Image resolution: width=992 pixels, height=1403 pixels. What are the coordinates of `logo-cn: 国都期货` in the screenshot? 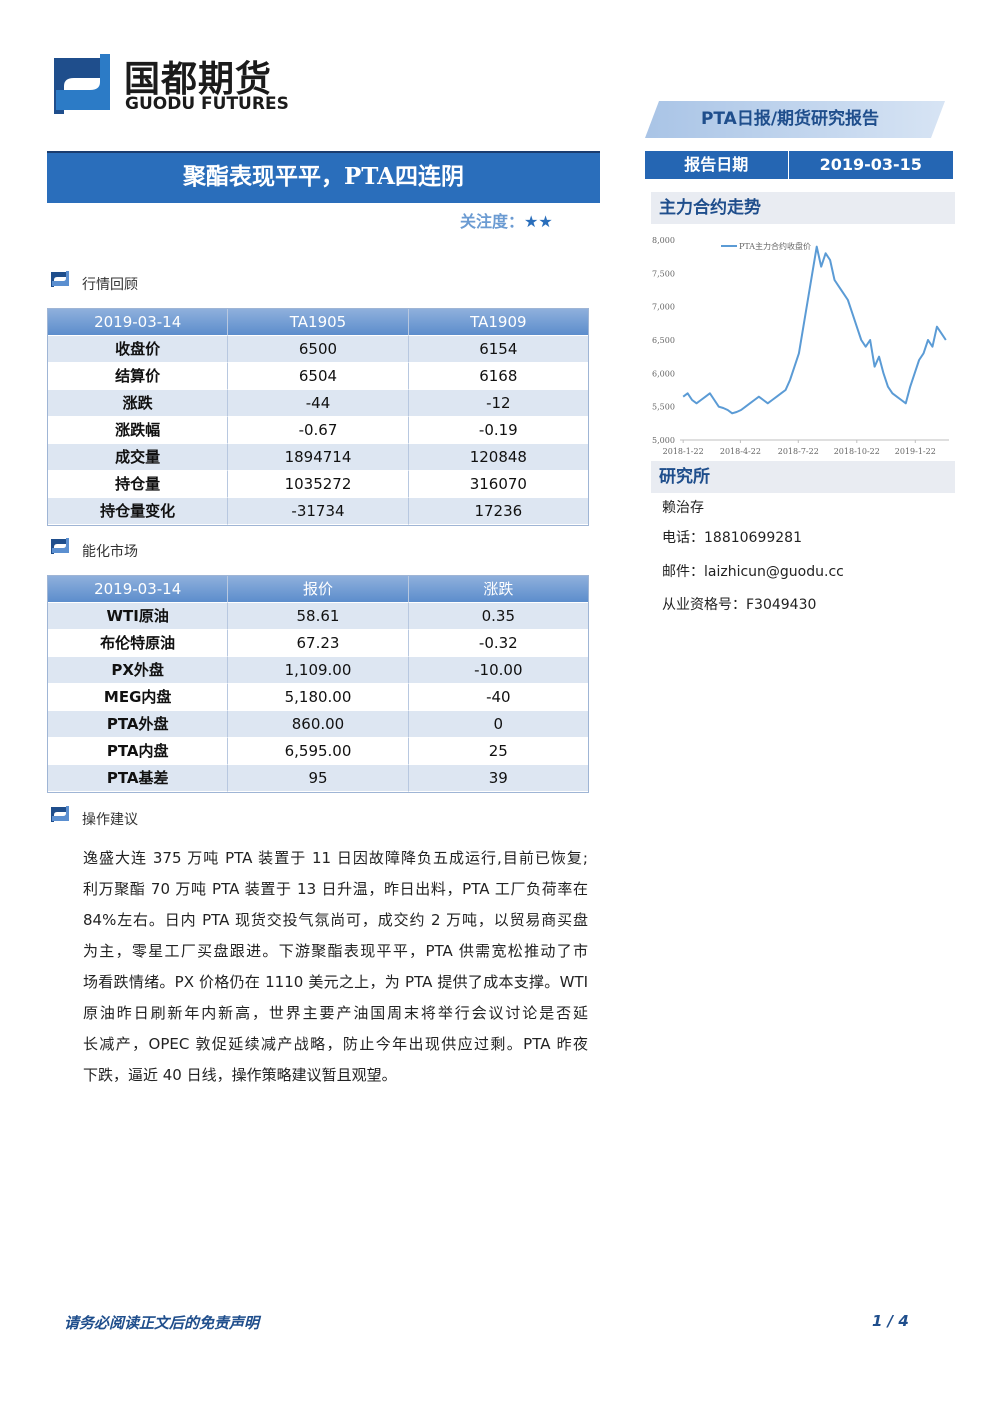 It's located at (198, 79).